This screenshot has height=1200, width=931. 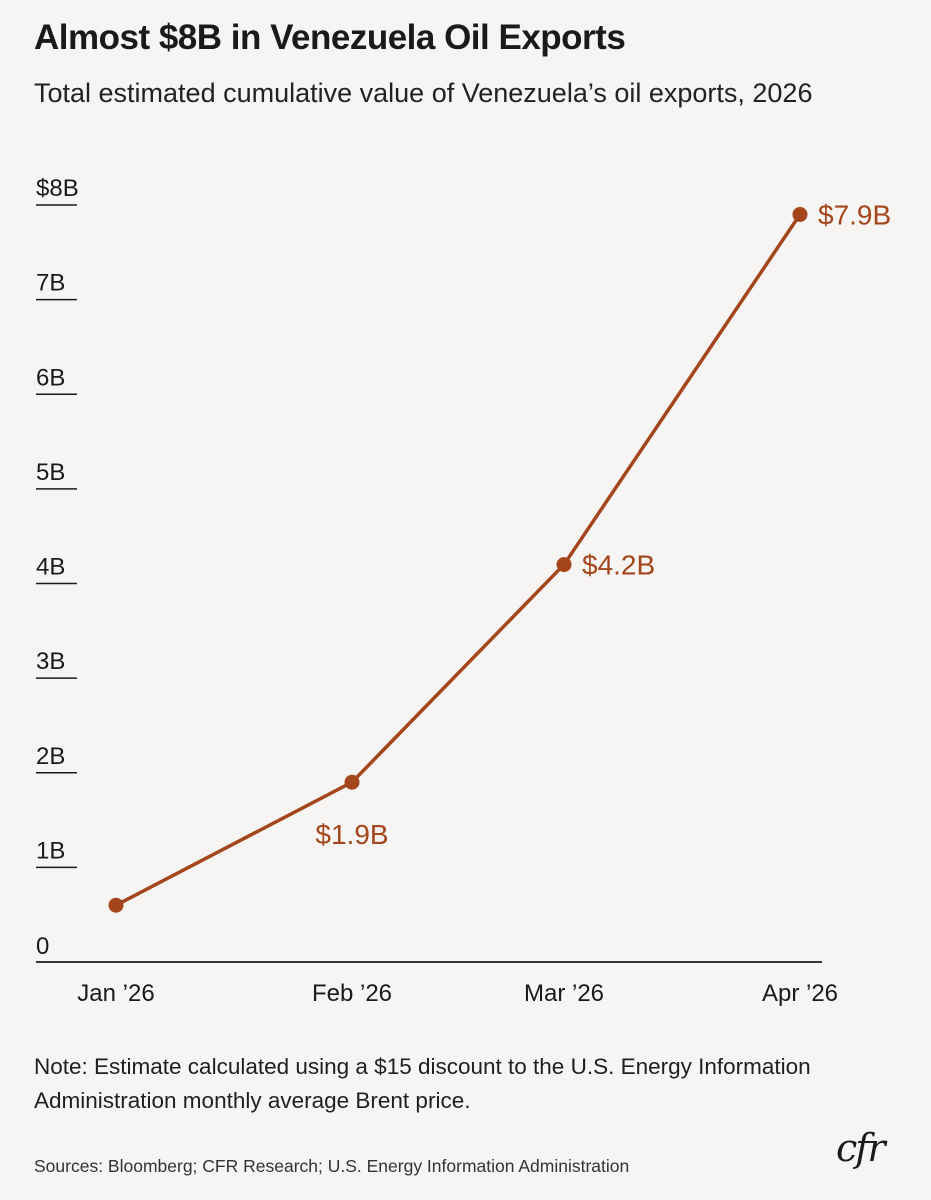 What do you see at coordinates (564, 993) in the screenshot?
I see `x-tick-label: Mar ’26` at bounding box center [564, 993].